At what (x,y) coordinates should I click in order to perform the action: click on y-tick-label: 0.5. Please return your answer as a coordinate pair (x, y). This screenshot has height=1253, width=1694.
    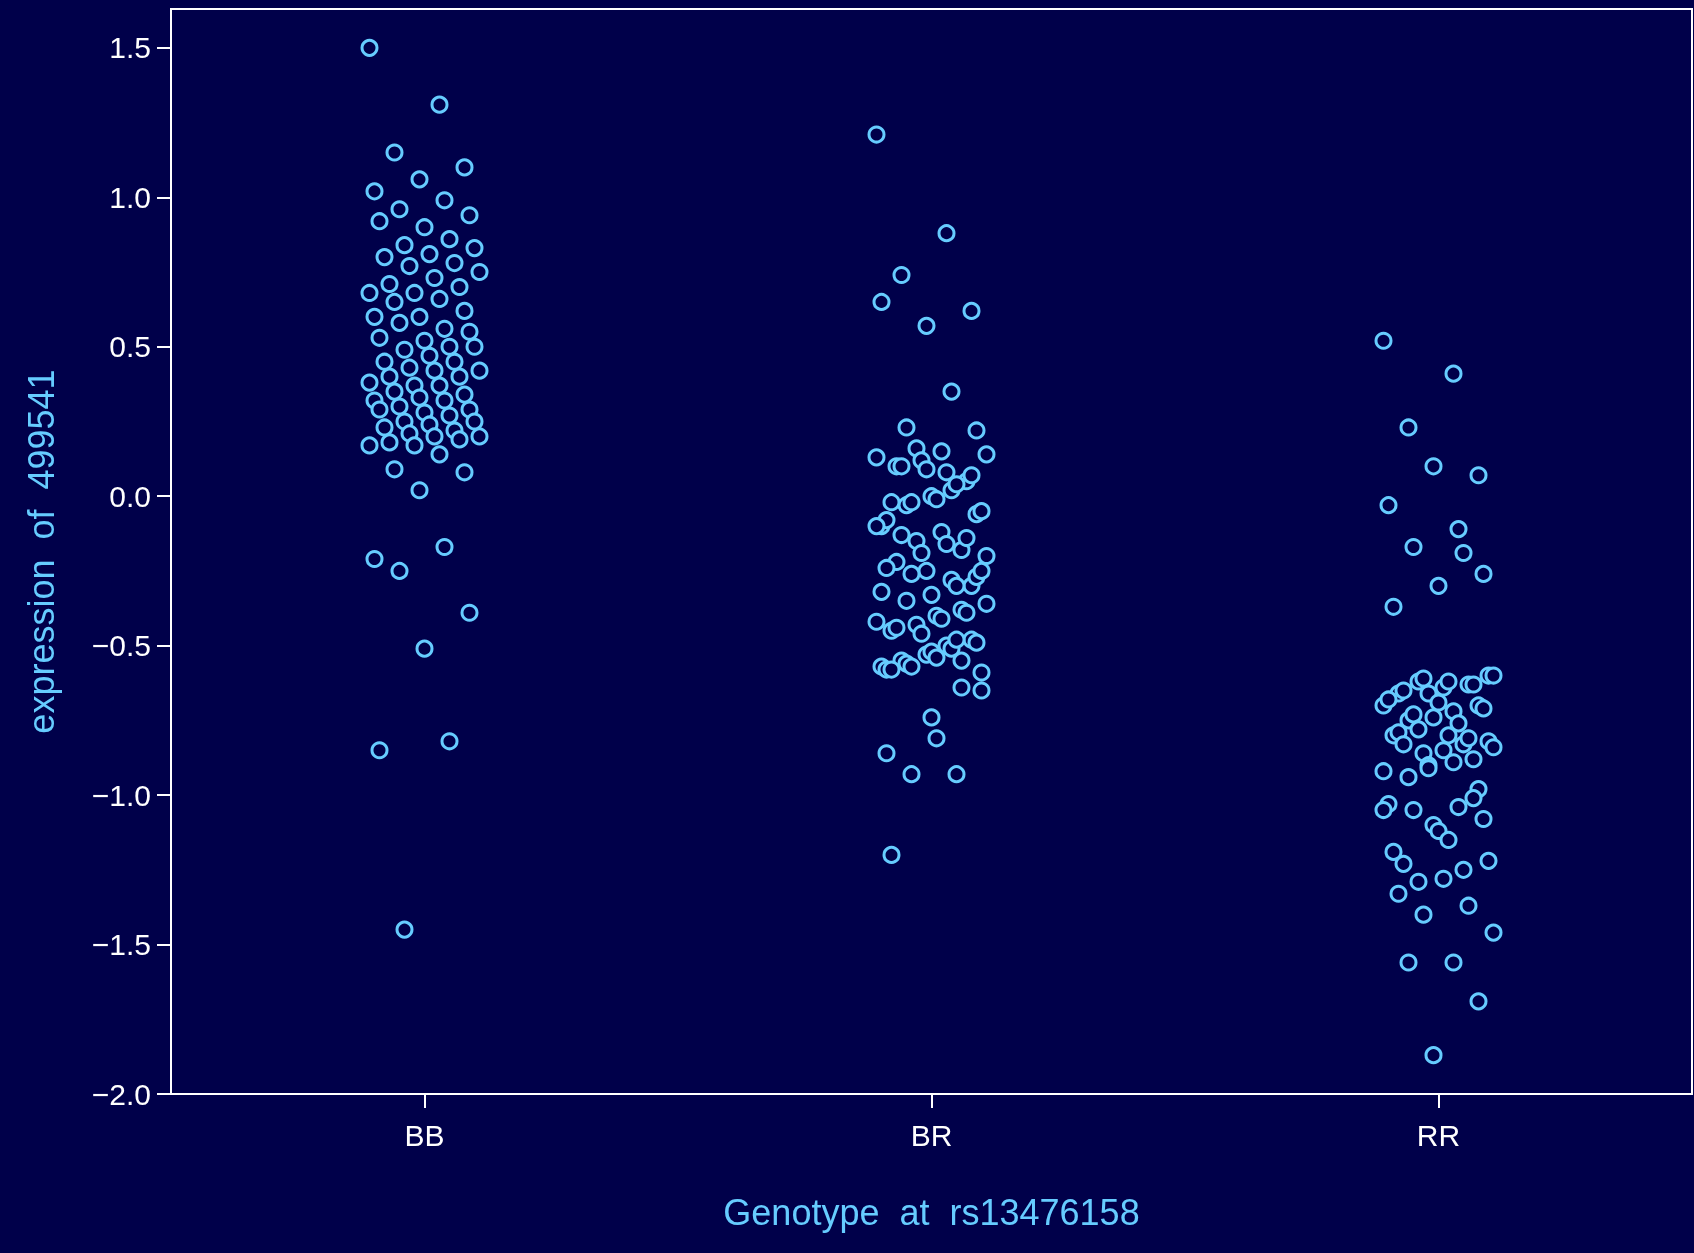
    Looking at the image, I should click on (130, 347).